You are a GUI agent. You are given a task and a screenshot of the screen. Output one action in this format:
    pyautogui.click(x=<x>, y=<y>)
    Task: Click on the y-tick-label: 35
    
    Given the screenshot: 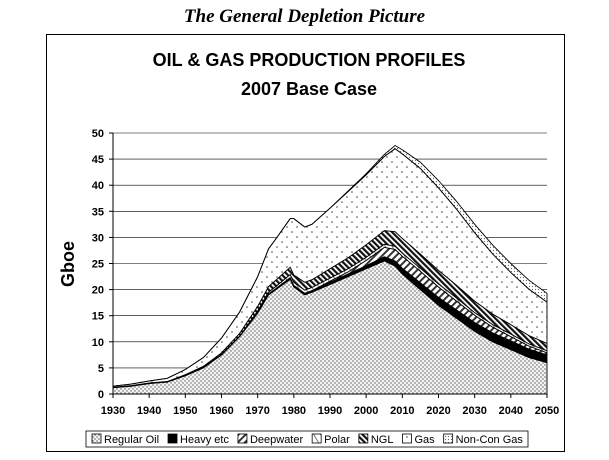 What is the action you would take?
    pyautogui.click(x=98, y=212)
    